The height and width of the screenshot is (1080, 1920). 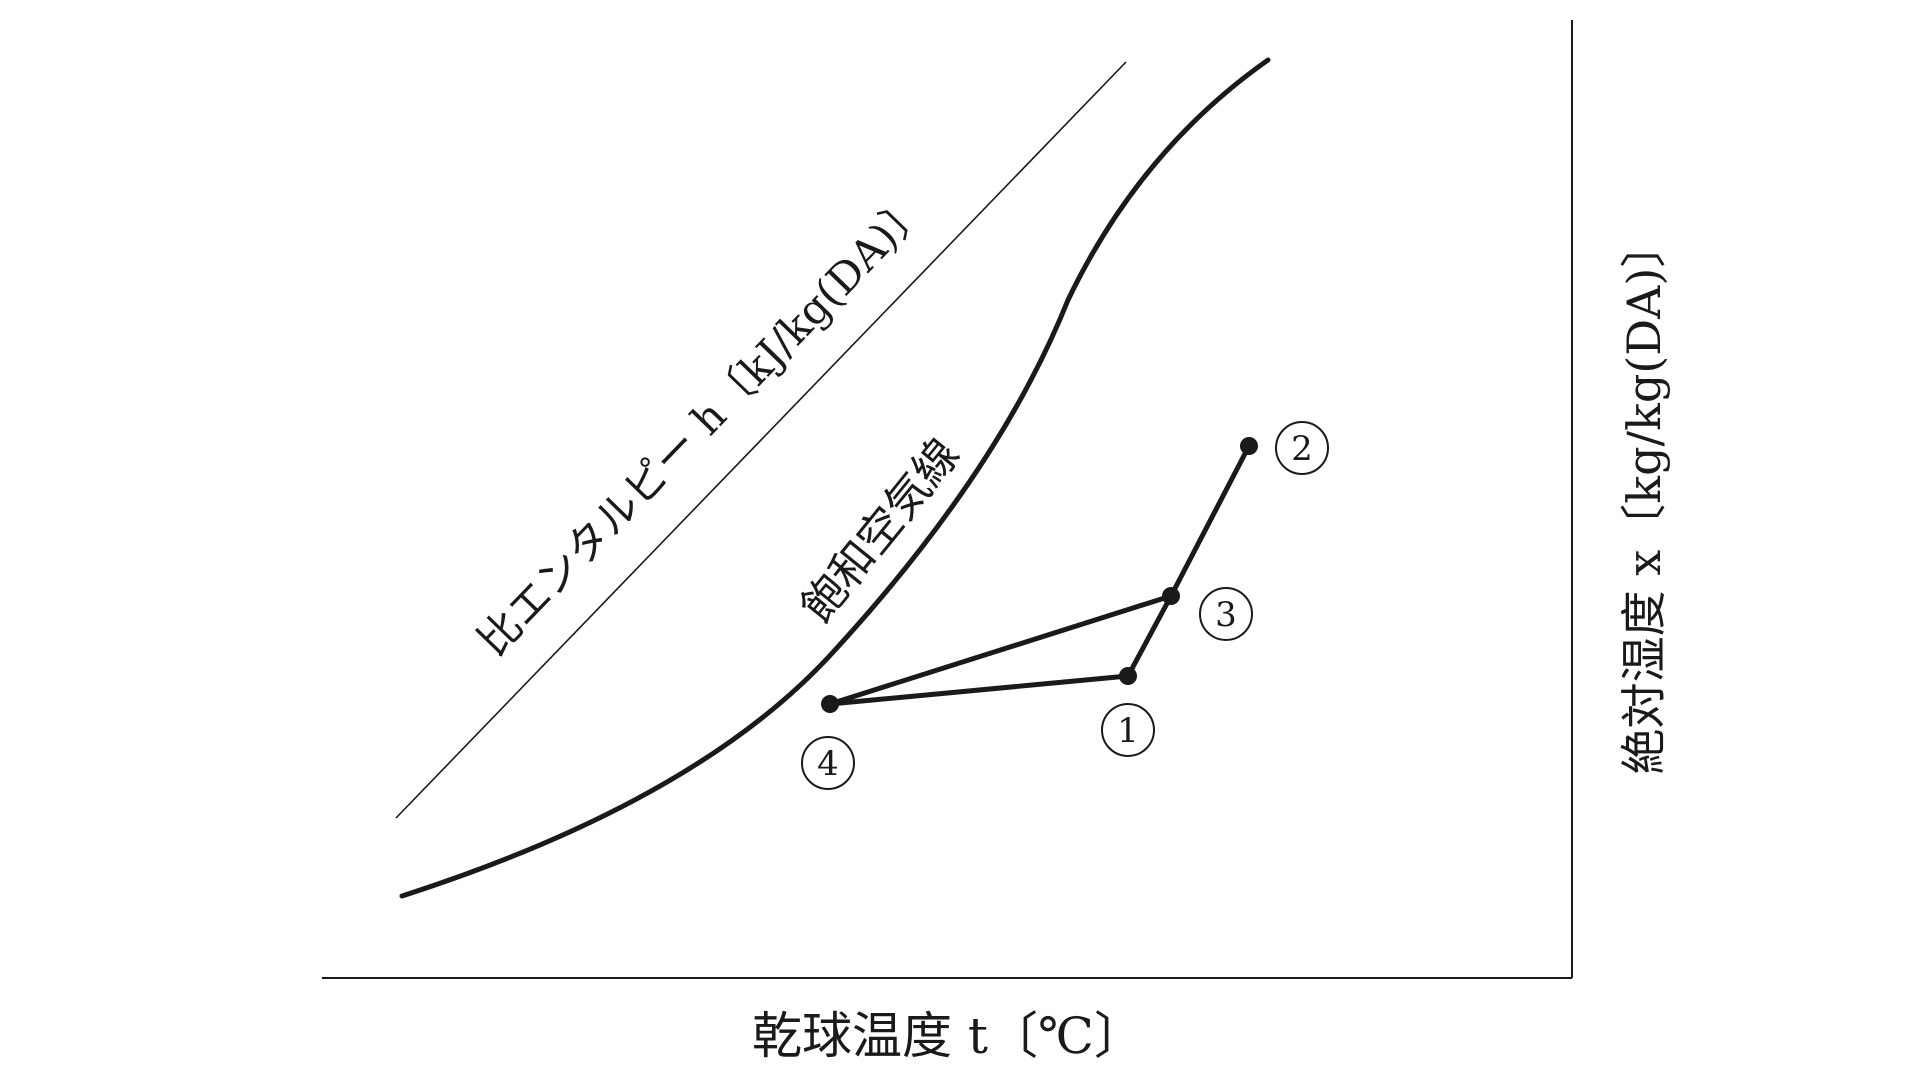 I want to click on svg-text: 2, so click(x=1302, y=449).